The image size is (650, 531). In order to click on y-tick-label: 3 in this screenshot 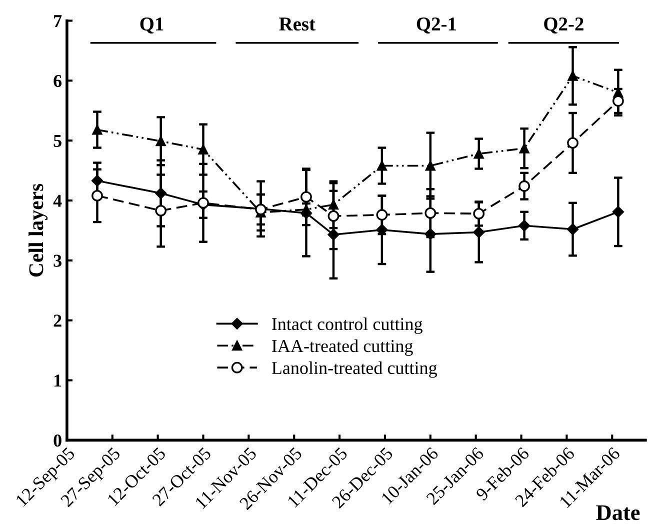, I will do `click(58, 260)`.